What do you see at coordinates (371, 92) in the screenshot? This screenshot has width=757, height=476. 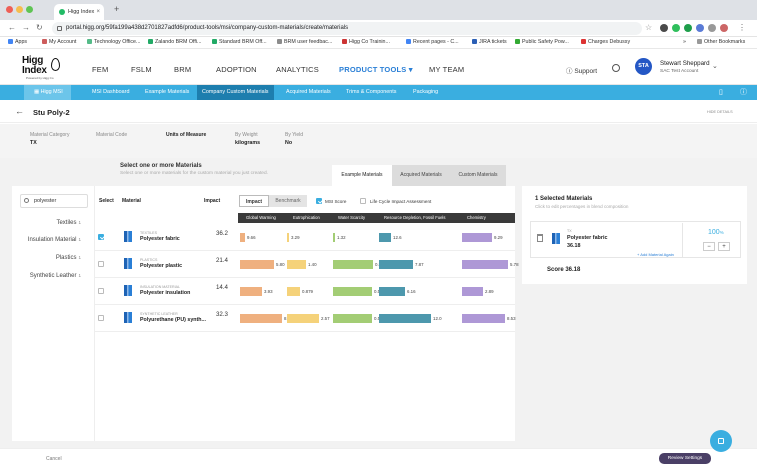 I see `tab-trims-components: Trims & Components` at bounding box center [371, 92].